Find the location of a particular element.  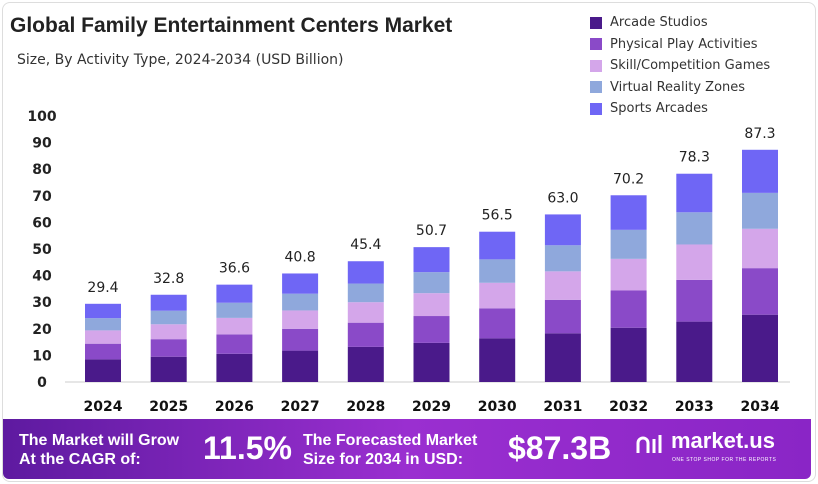

x-tick-label: 2030 is located at coordinates (497, 407).